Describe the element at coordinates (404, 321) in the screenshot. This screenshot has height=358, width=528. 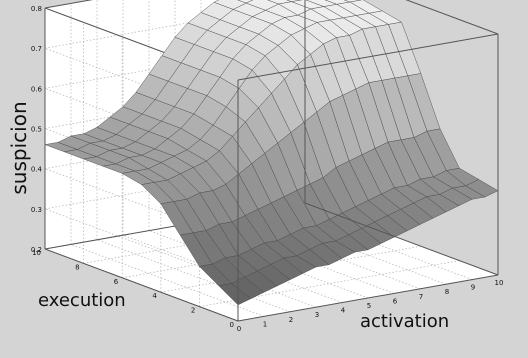
I see `x-axis-label: activation` at that location.